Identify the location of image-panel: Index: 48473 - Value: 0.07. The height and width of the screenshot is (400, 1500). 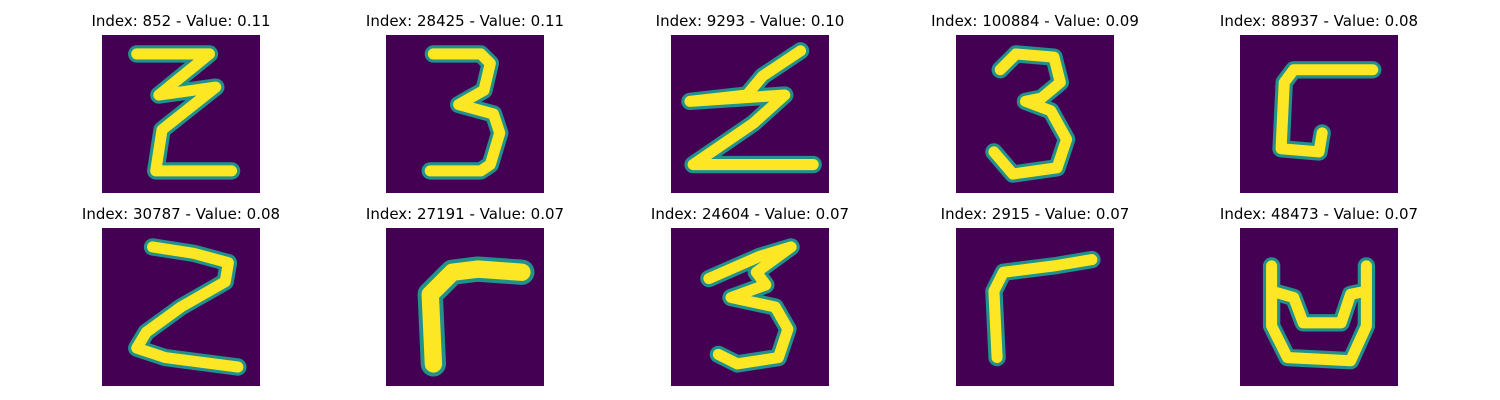
(1319, 300).